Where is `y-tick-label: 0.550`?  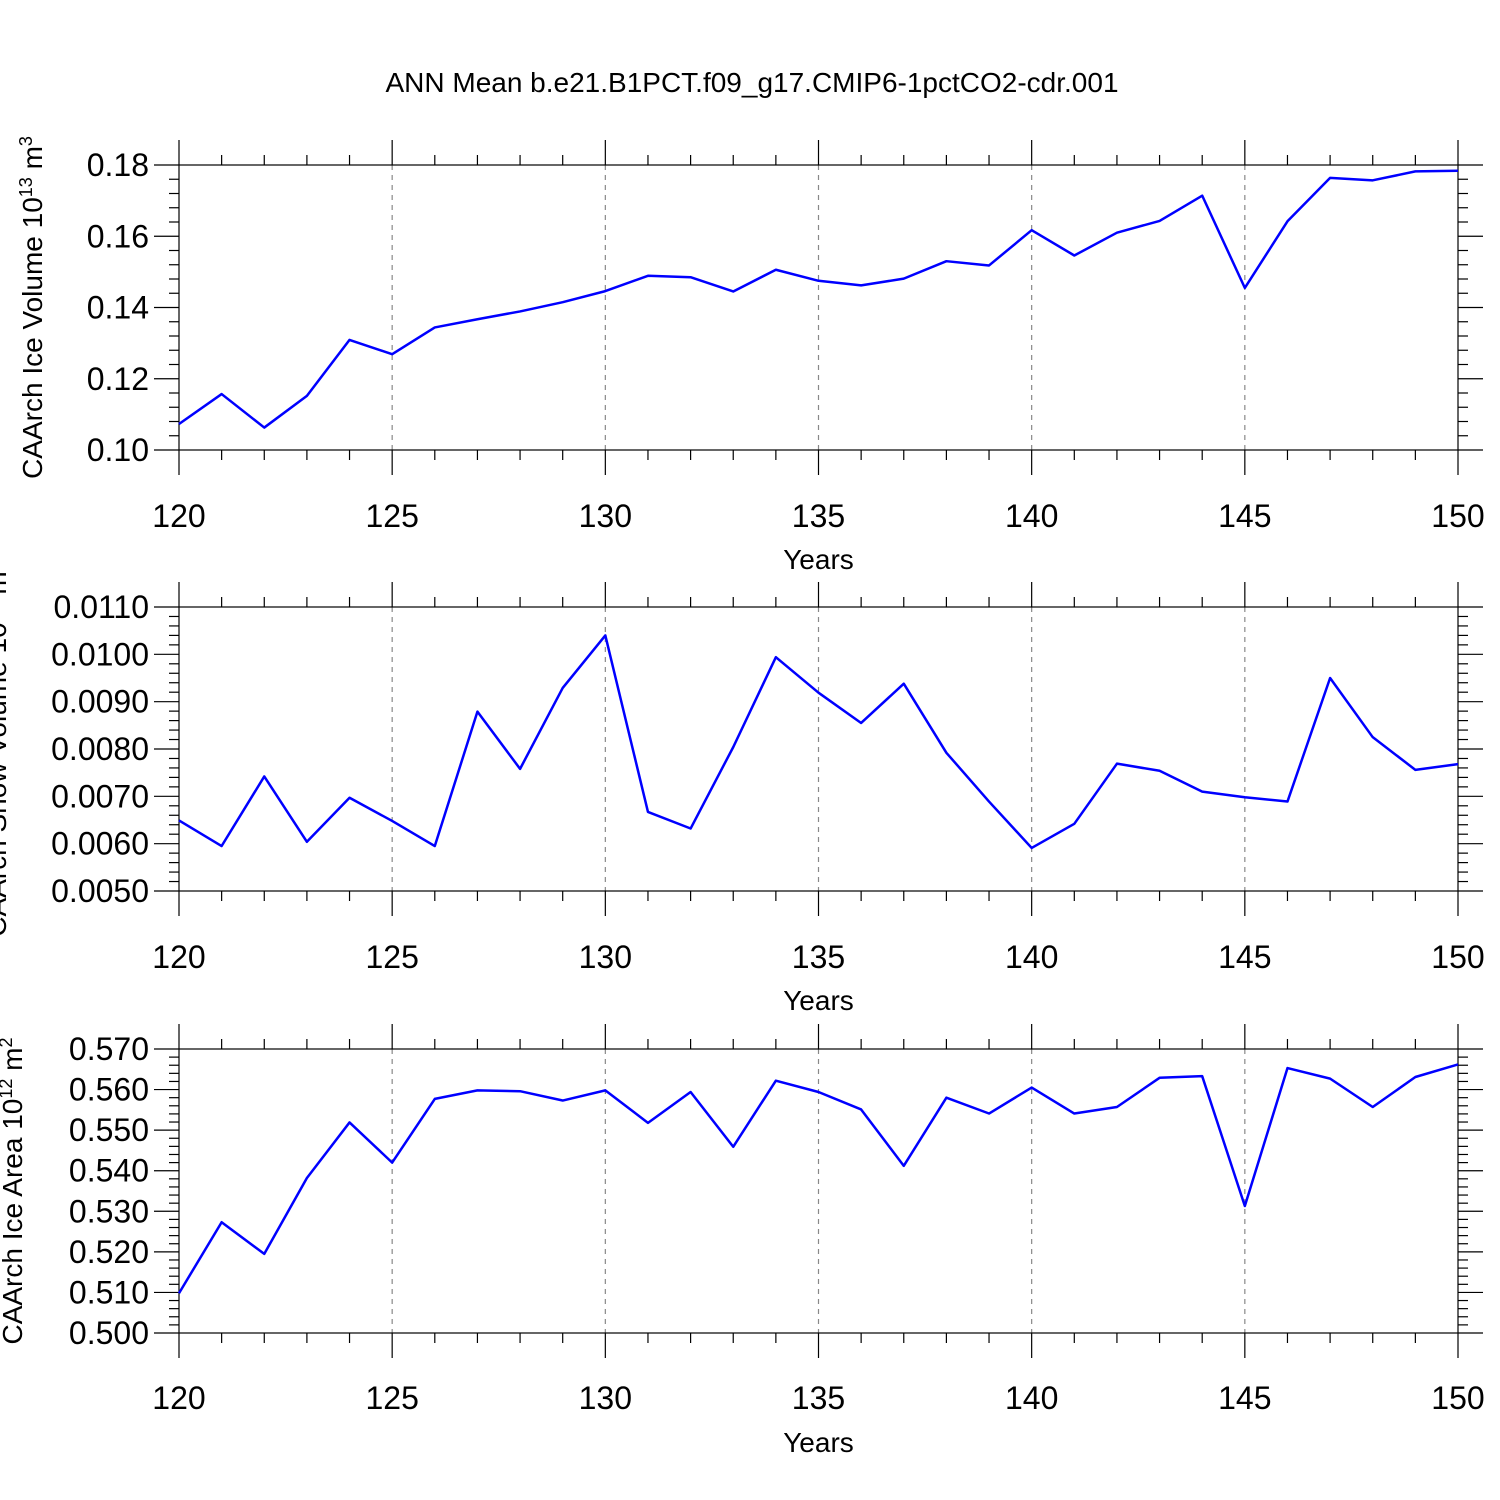
y-tick-label: 0.550 is located at coordinates (109, 1130).